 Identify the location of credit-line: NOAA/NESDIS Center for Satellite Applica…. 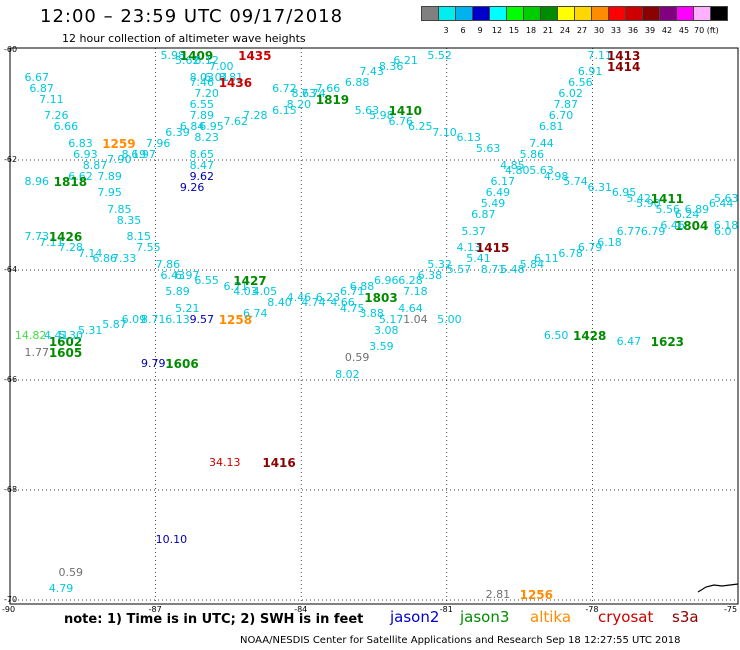
(460, 640).